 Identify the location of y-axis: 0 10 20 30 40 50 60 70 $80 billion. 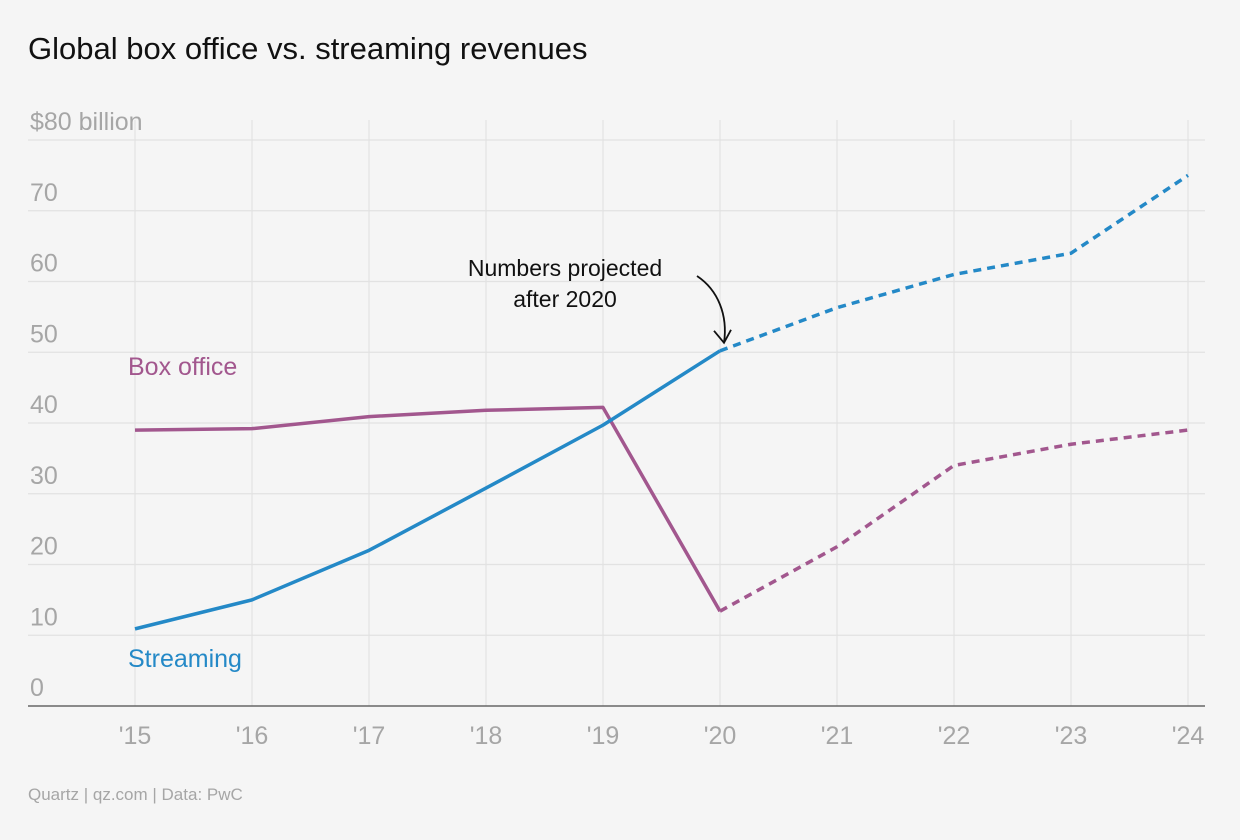
(86, 405).